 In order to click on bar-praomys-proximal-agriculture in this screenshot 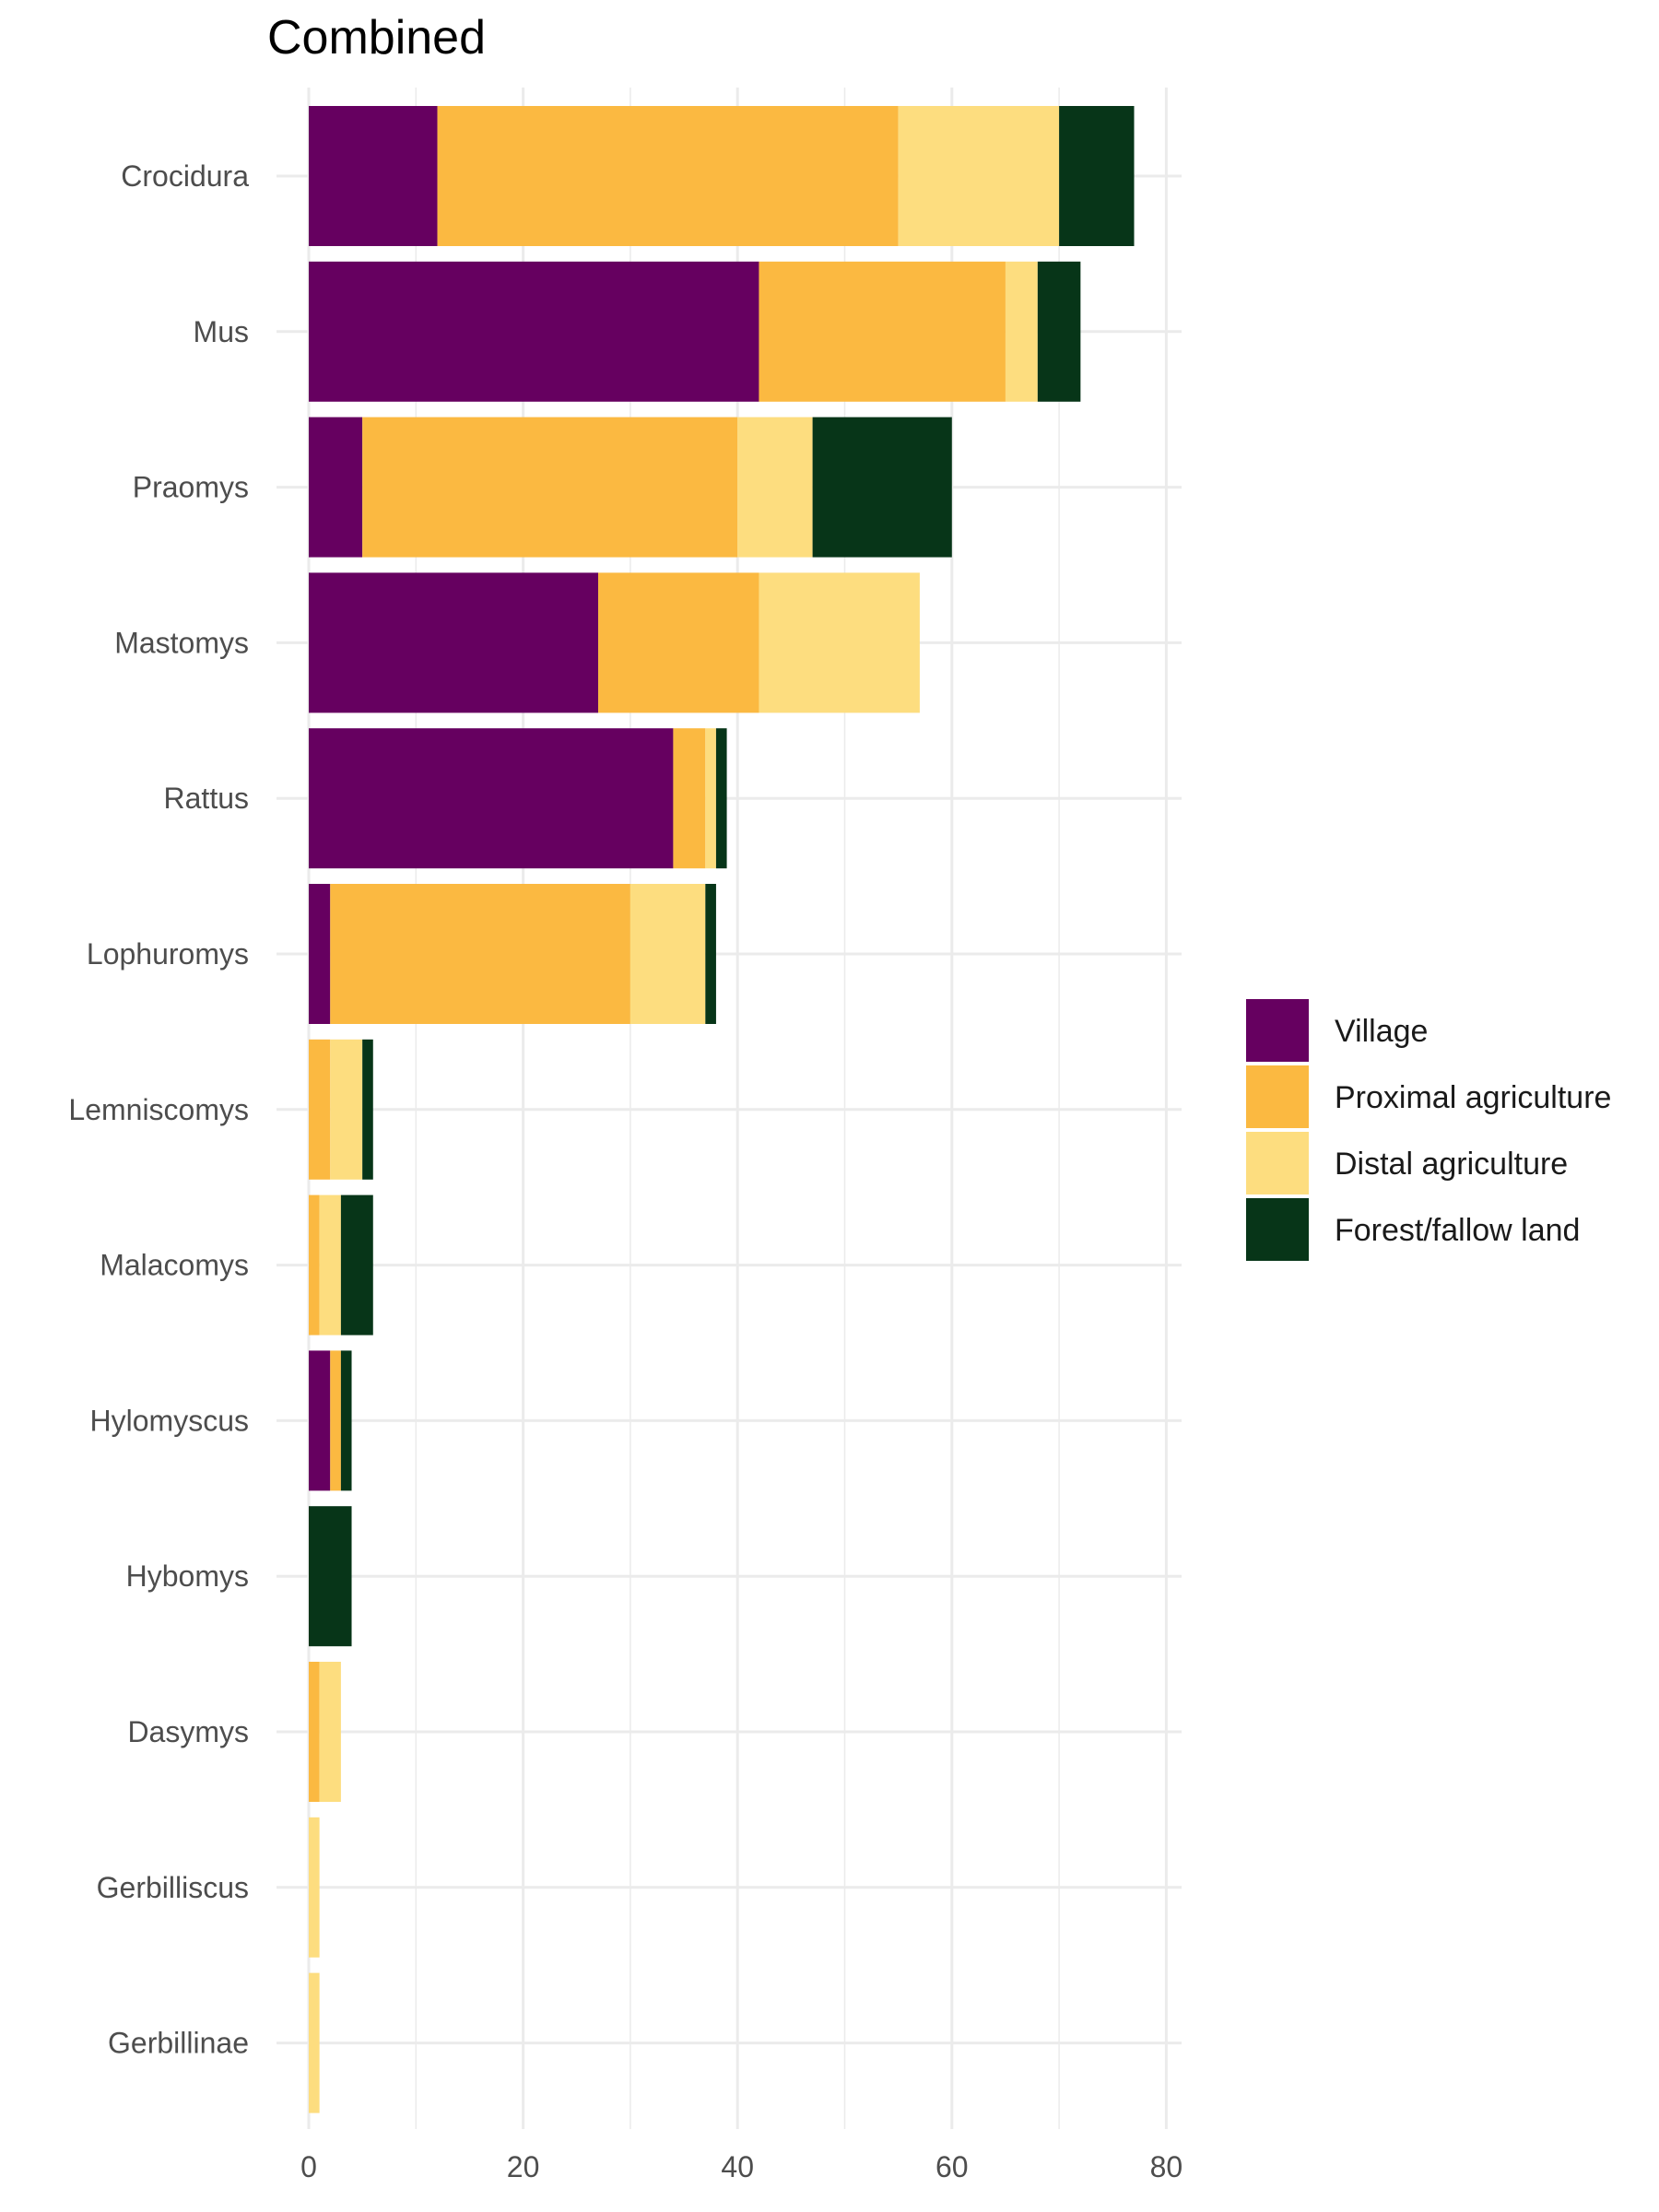, I will do `click(550, 487)`.